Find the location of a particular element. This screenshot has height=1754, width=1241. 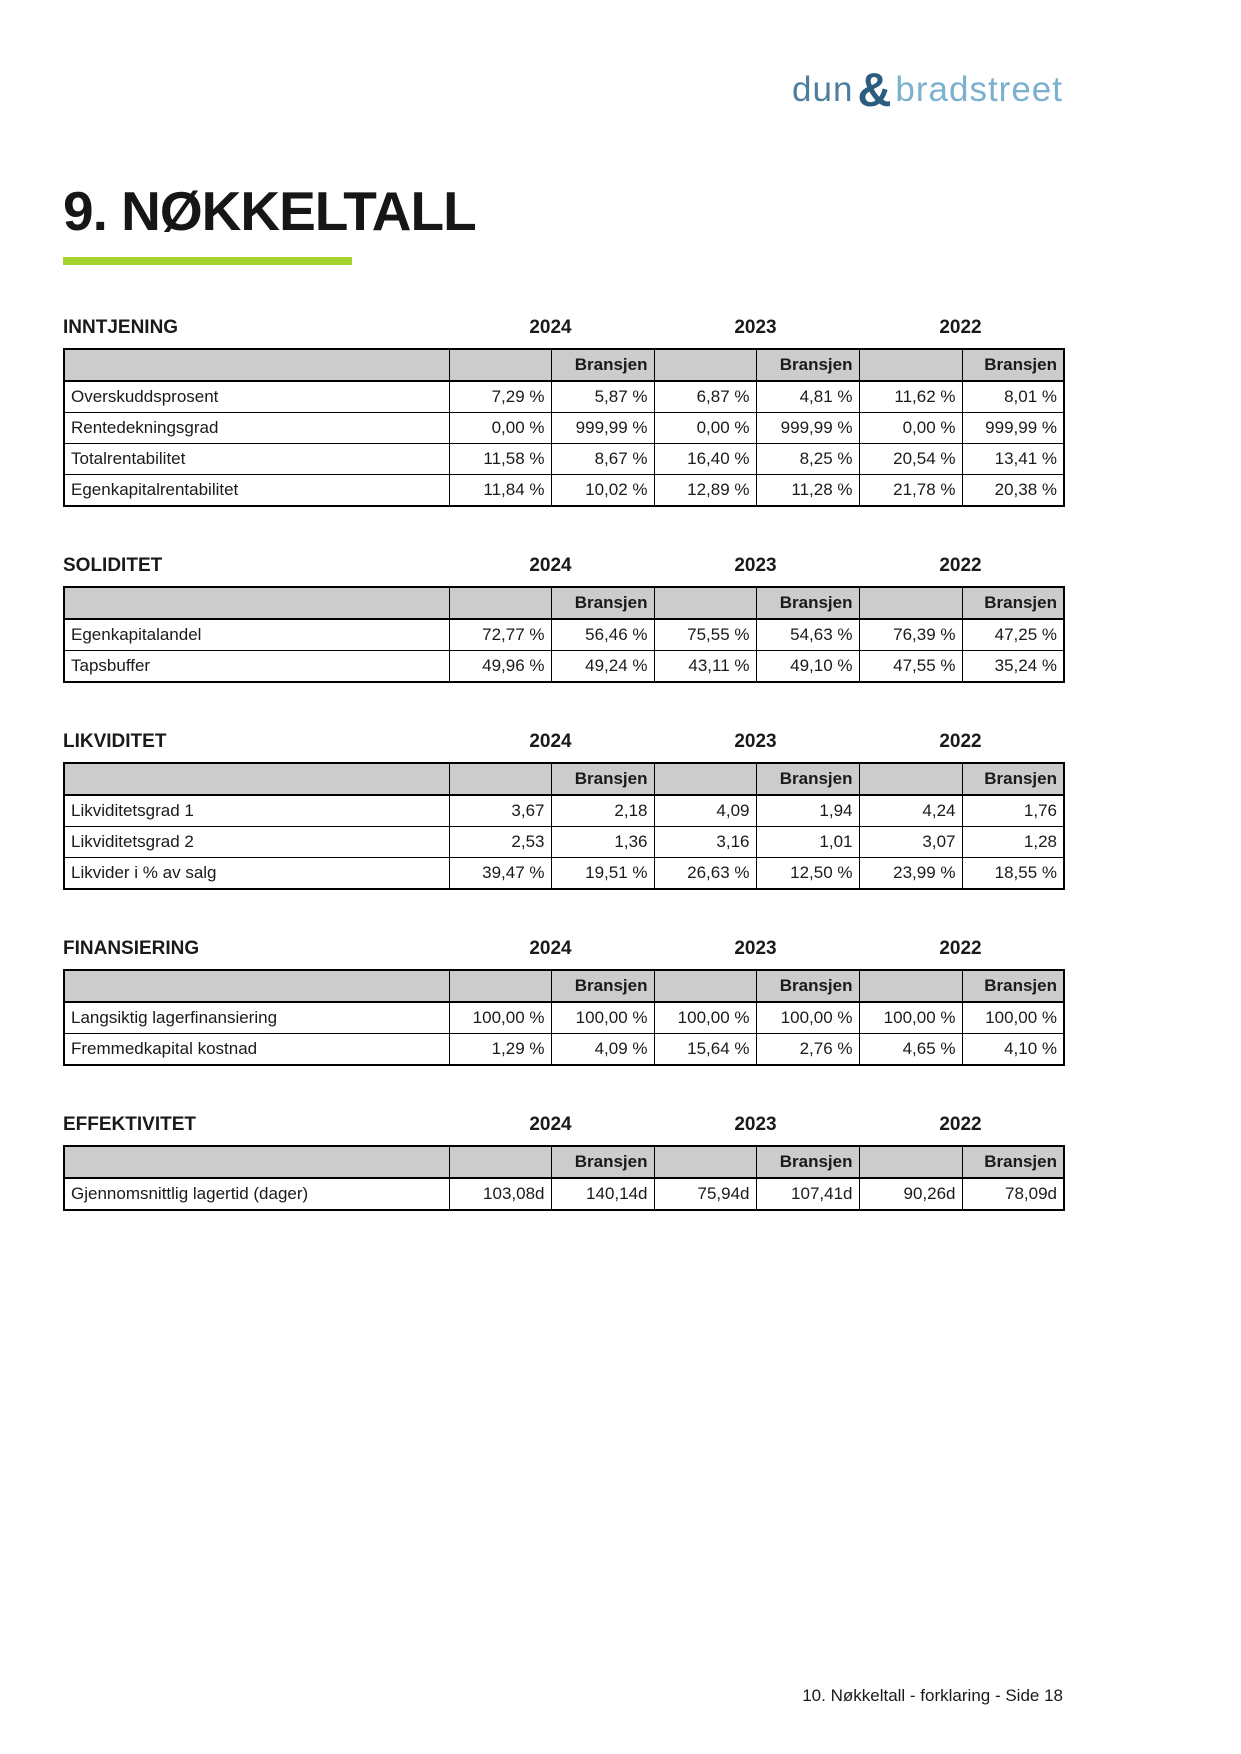

value-cell: 4,81 % is located at coordinates (807, 396).